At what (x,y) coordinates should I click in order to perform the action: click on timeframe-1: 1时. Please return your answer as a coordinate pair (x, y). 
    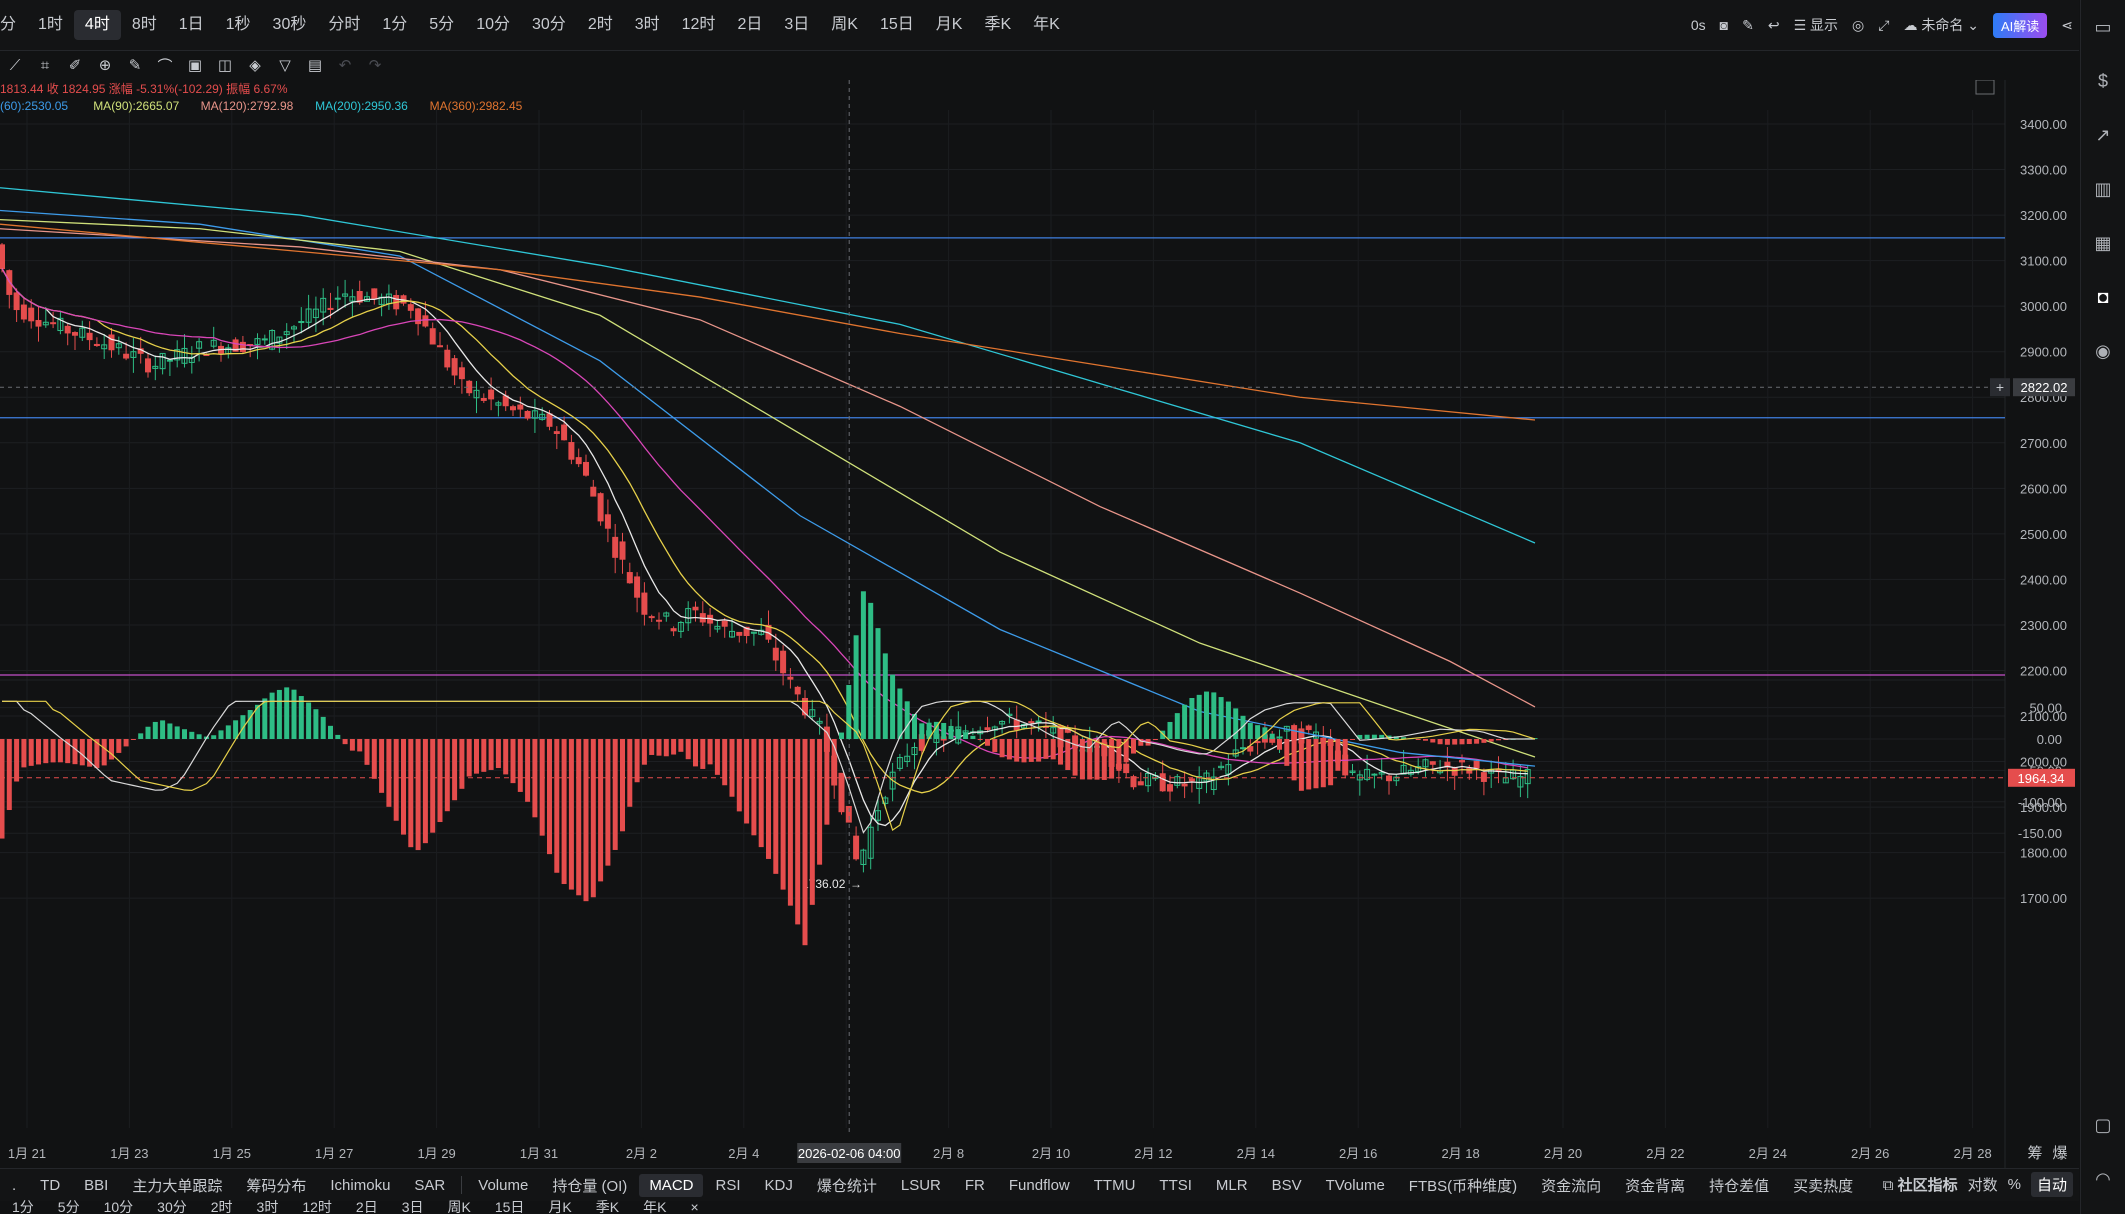
    Looking at the image, I should click on (50, 24).